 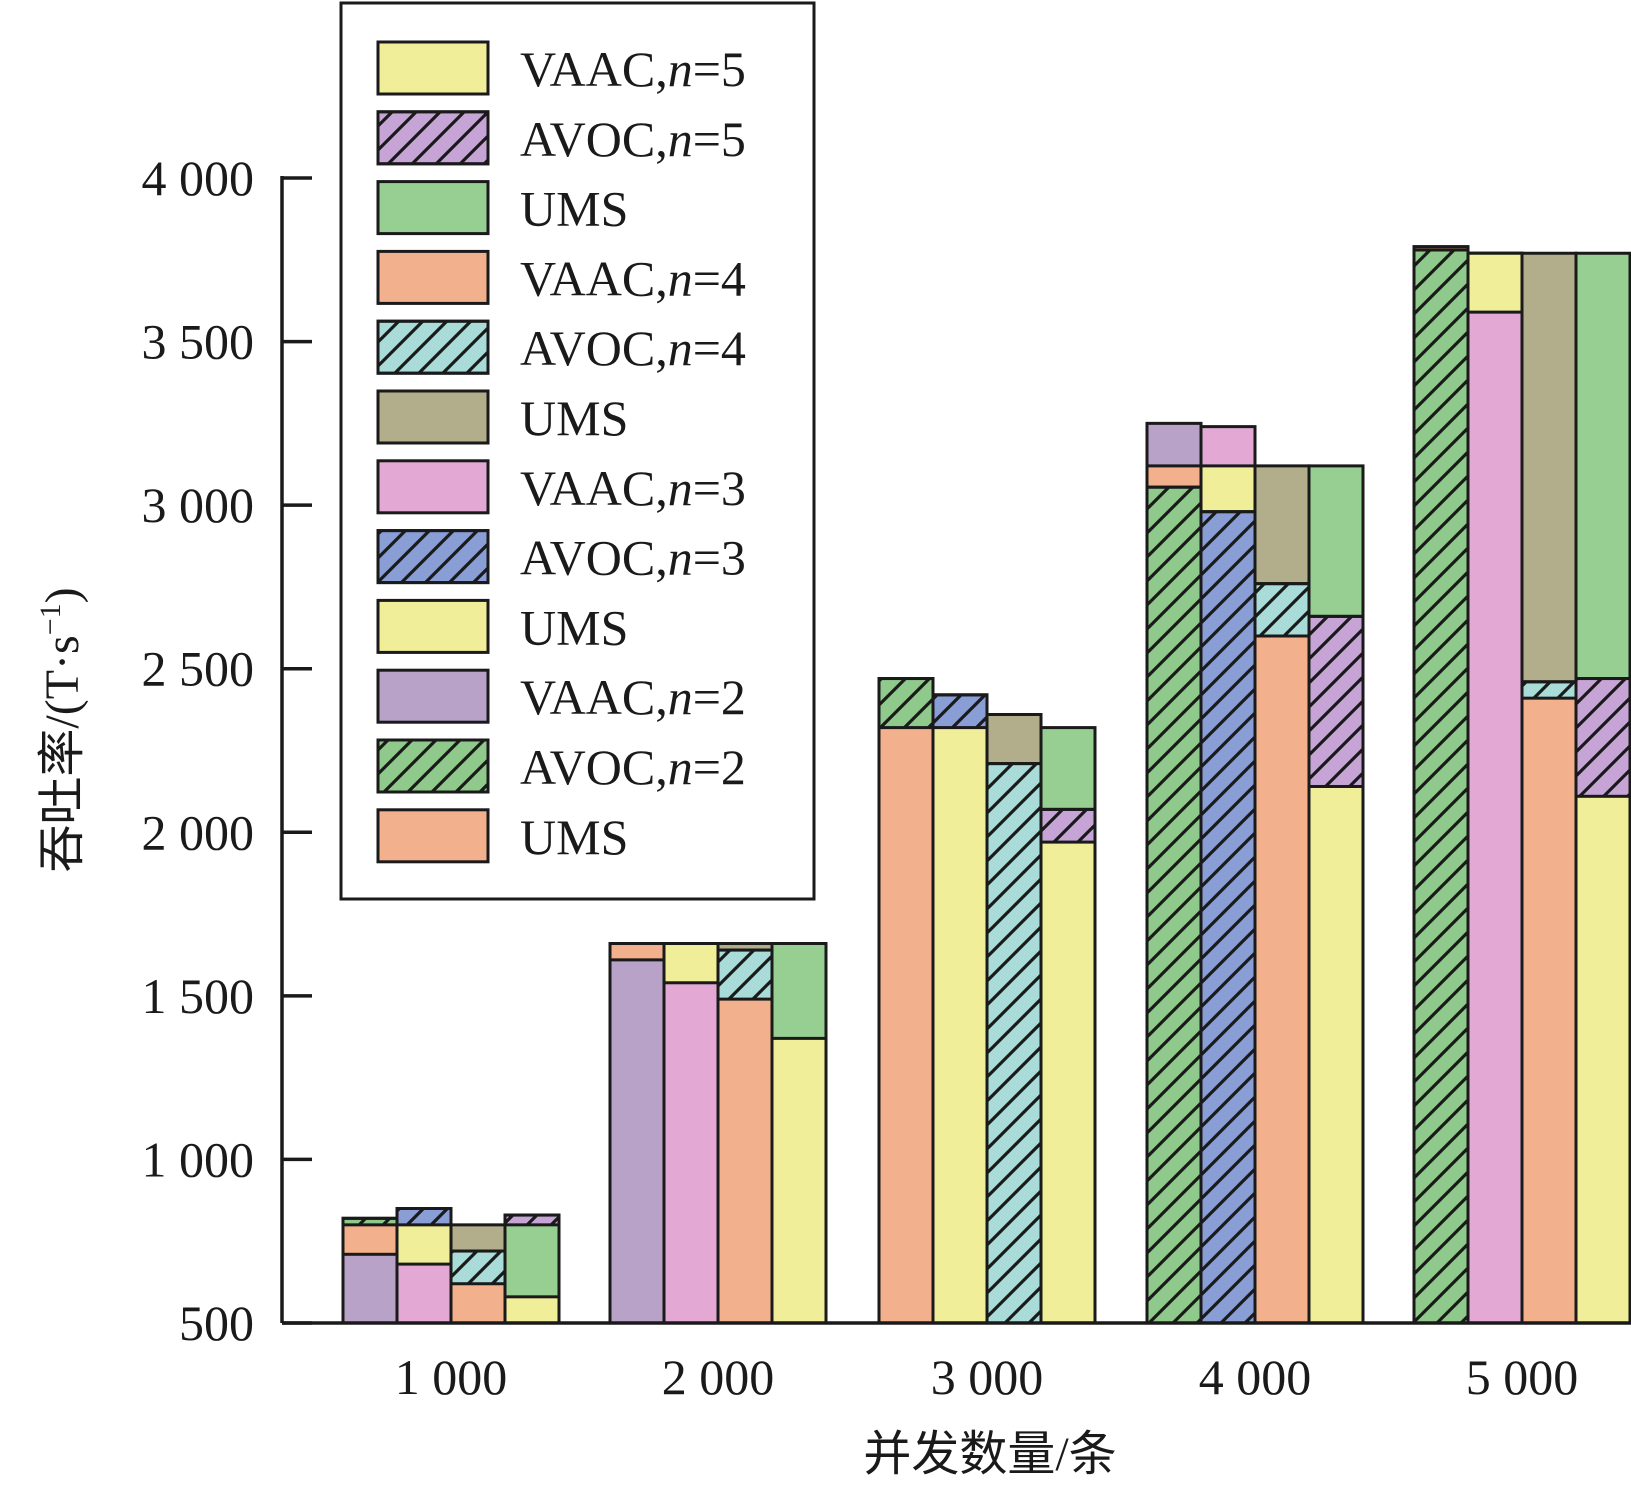 What do you see at coordinates (1441, 786) in the screenshot?
I see `bar-avoc-n-2-4-hatch` at bounding box center [1441, 786].